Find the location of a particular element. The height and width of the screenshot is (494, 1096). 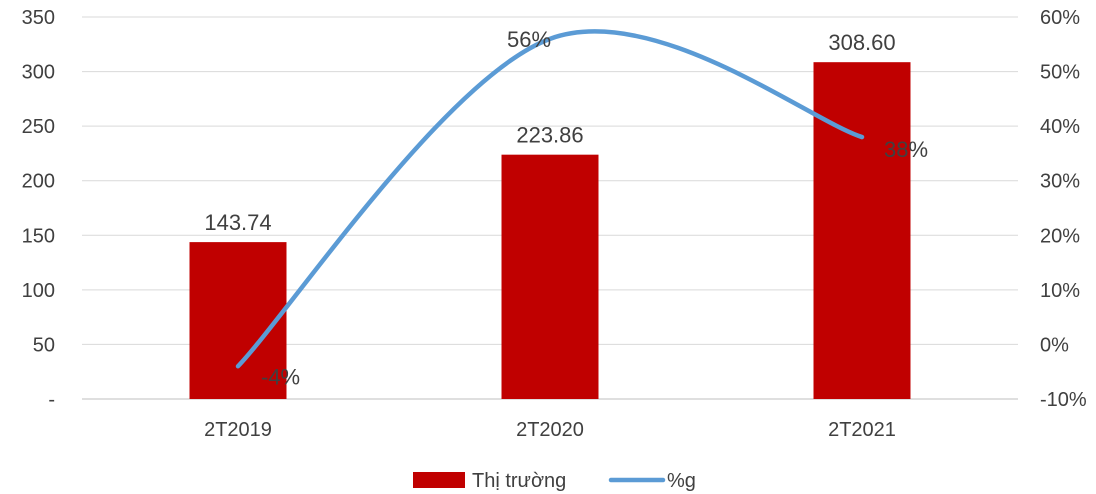

right-axis-tick-label: -10% is located at coordinates (1063, 400).